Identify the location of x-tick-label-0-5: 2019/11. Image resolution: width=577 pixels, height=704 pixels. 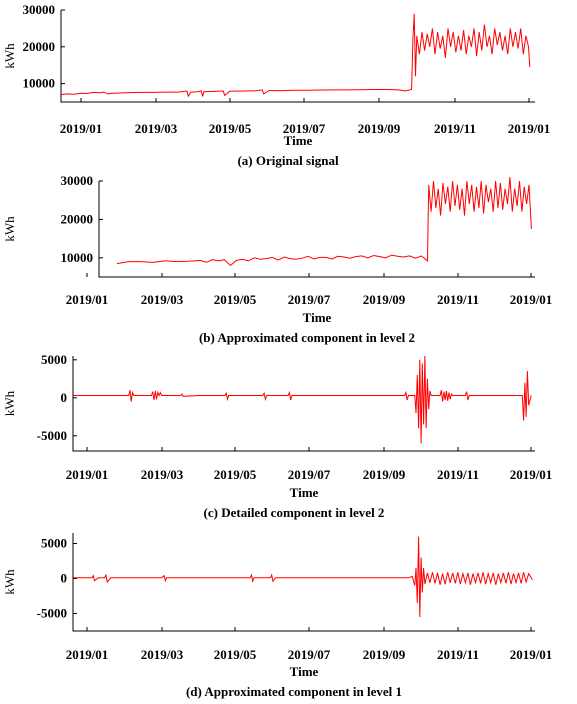
(455, 128).